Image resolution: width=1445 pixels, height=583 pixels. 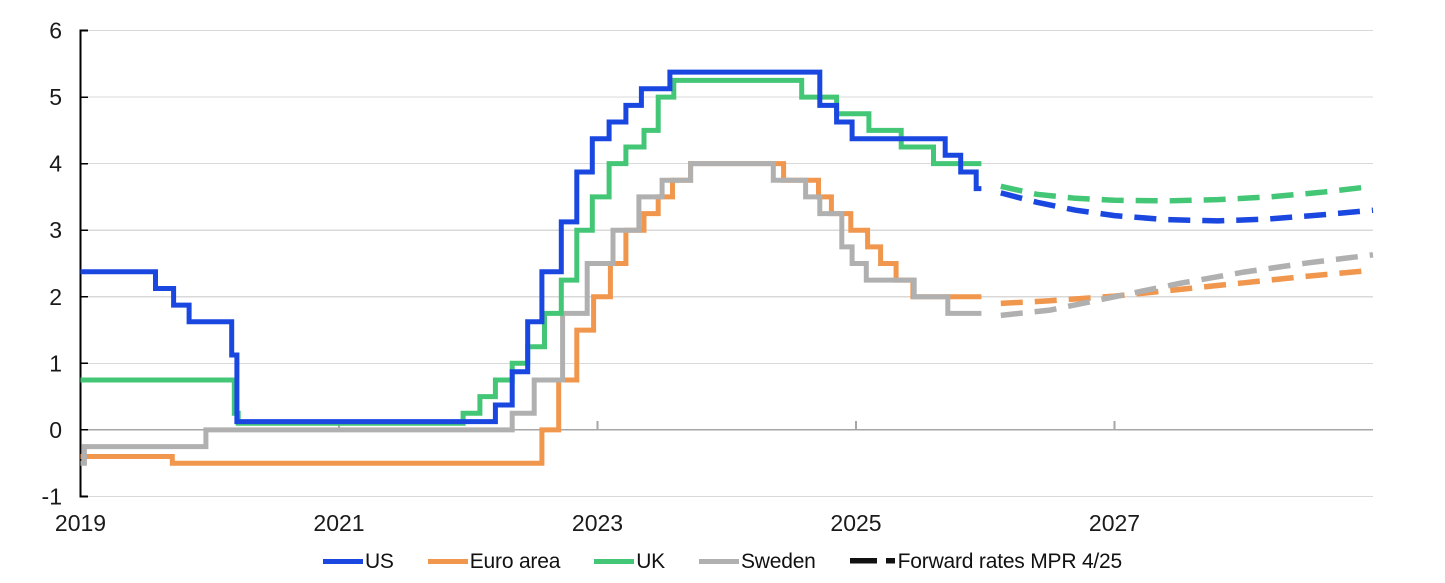 I want to click on x-axis-label: 2021, so click(x=338, y=523).